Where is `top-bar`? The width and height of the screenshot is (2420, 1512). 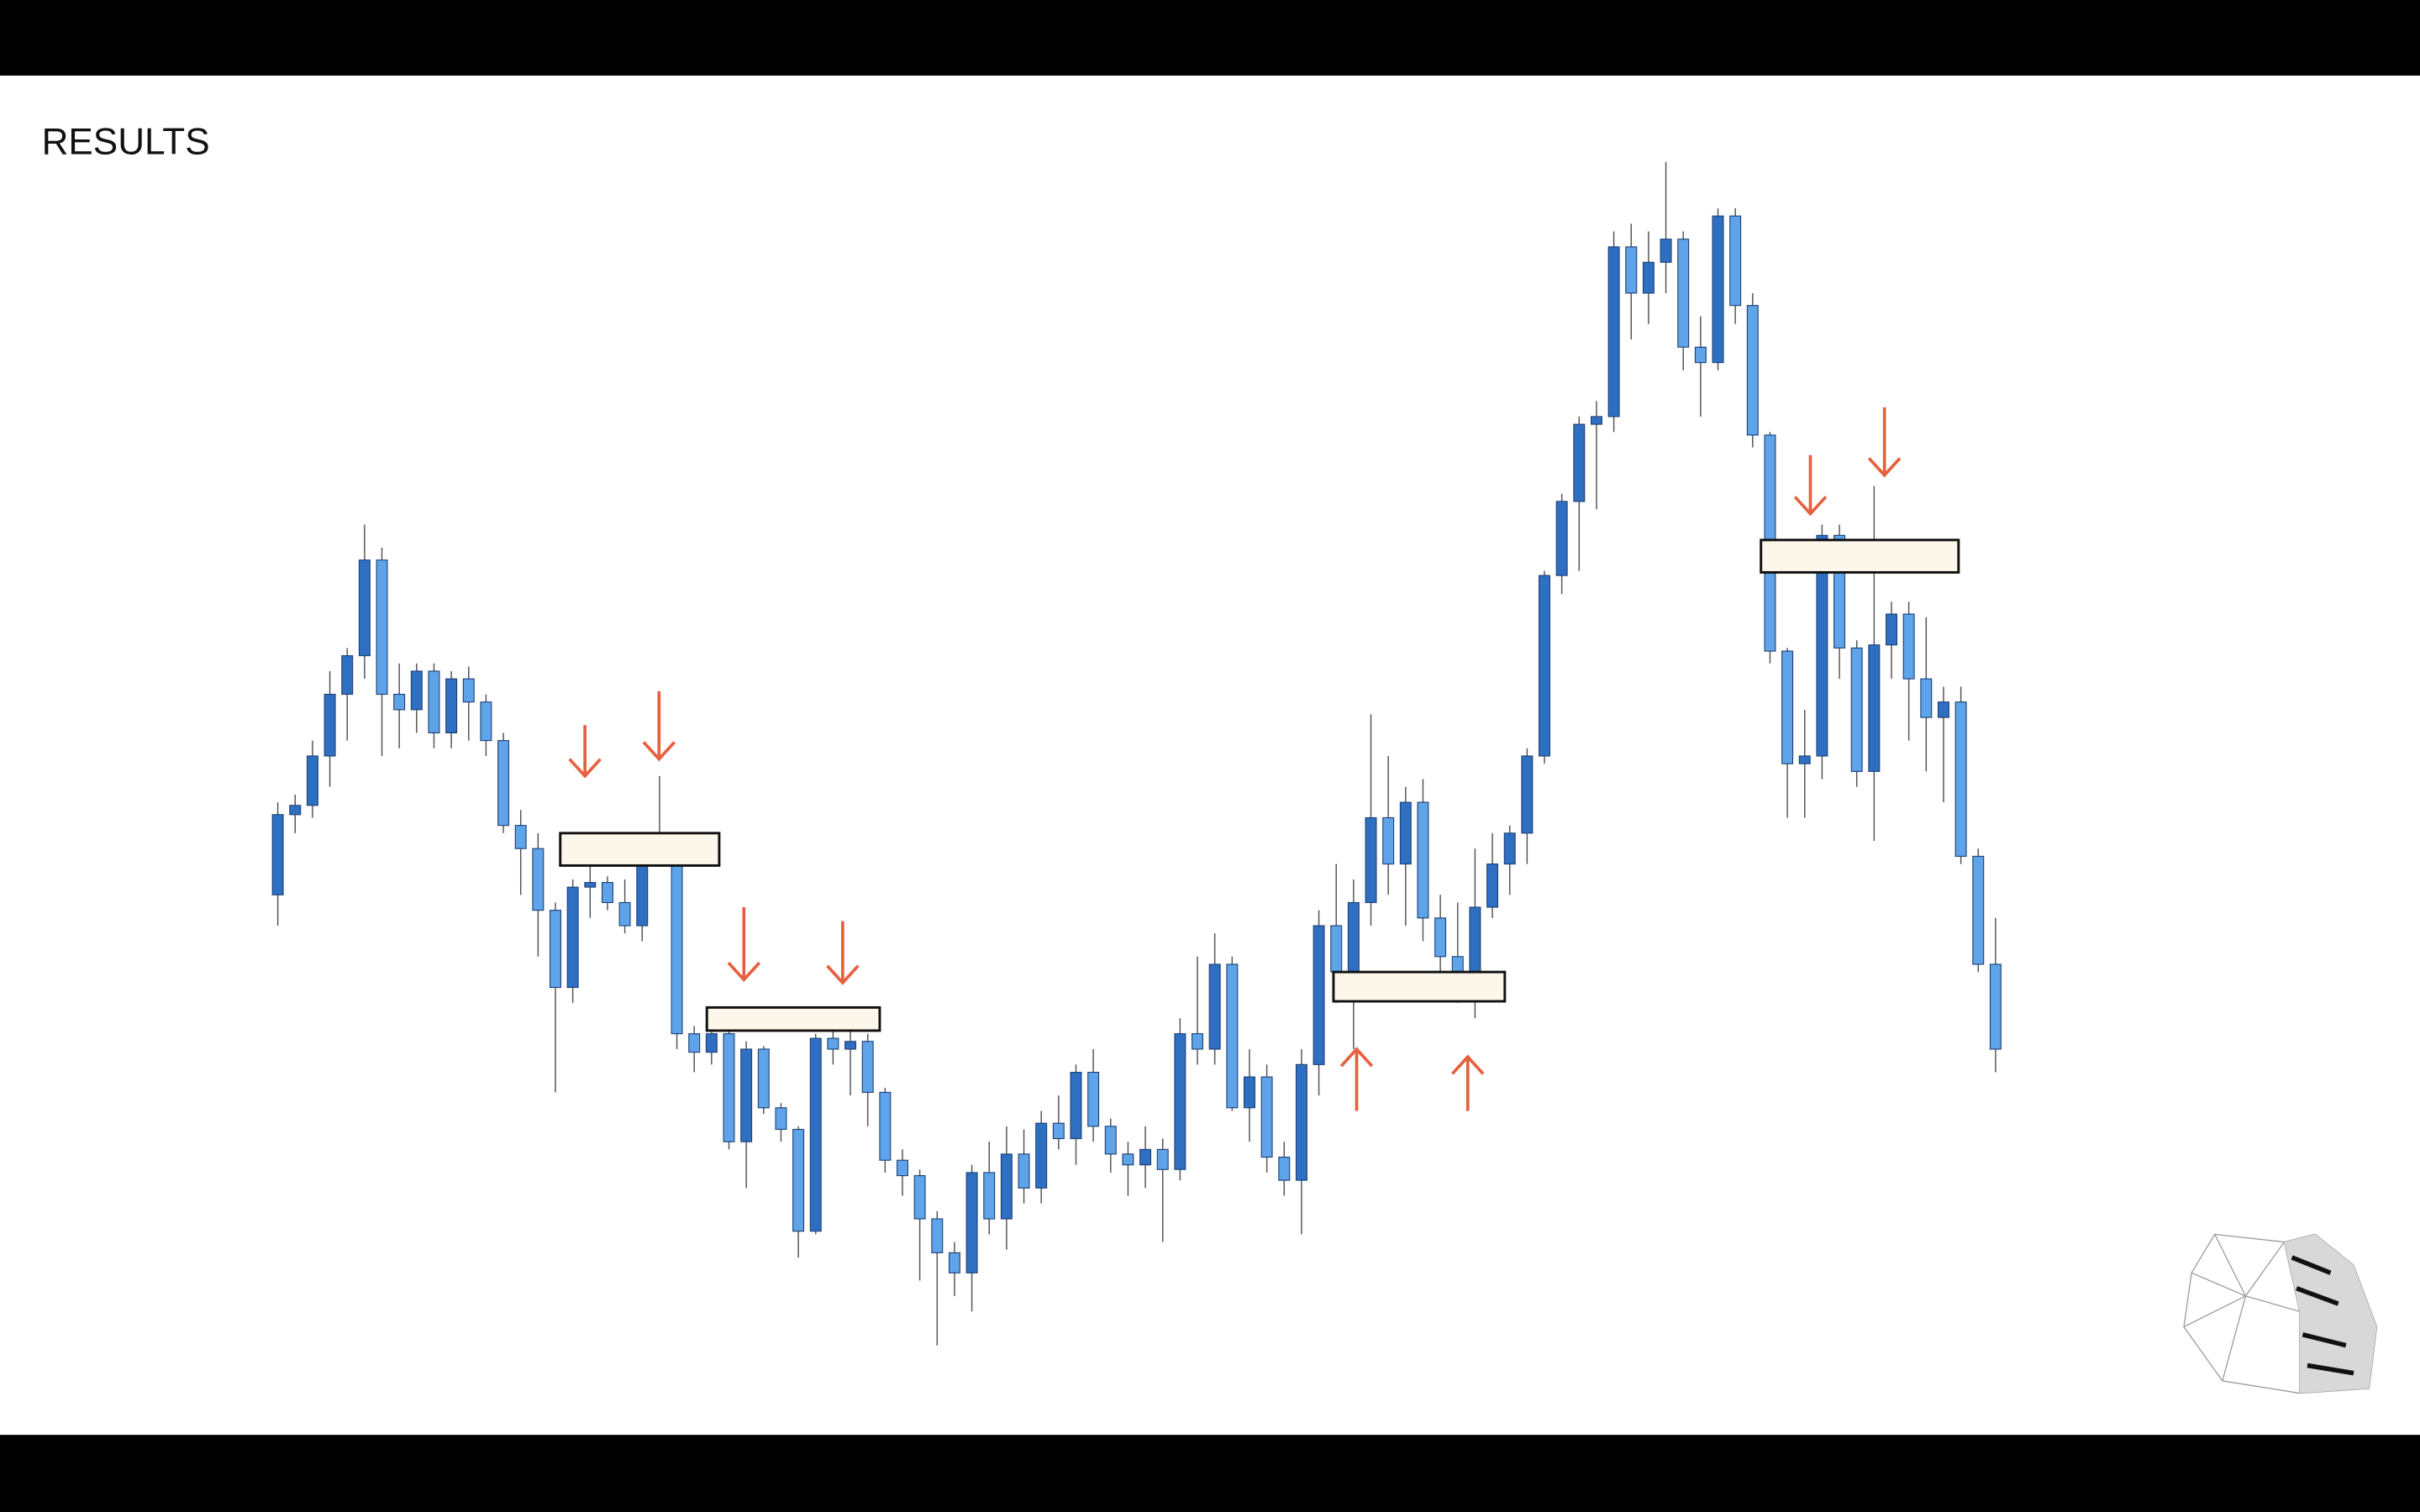
top-bar is located at coordinates (1210, 38).